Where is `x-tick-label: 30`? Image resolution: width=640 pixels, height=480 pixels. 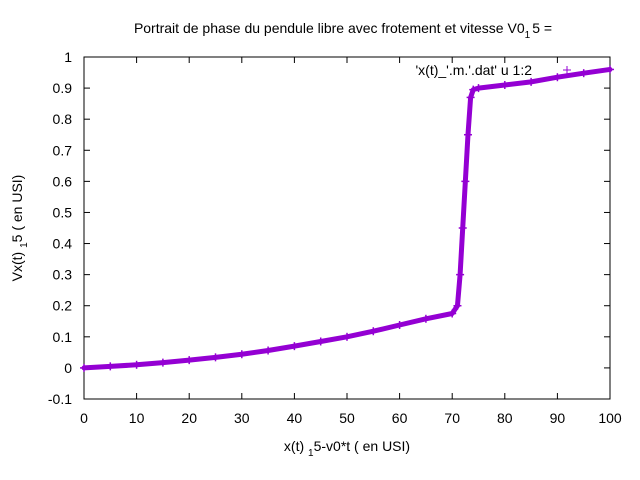
x-tick-label: 30 is located at coordinates (242, 418).